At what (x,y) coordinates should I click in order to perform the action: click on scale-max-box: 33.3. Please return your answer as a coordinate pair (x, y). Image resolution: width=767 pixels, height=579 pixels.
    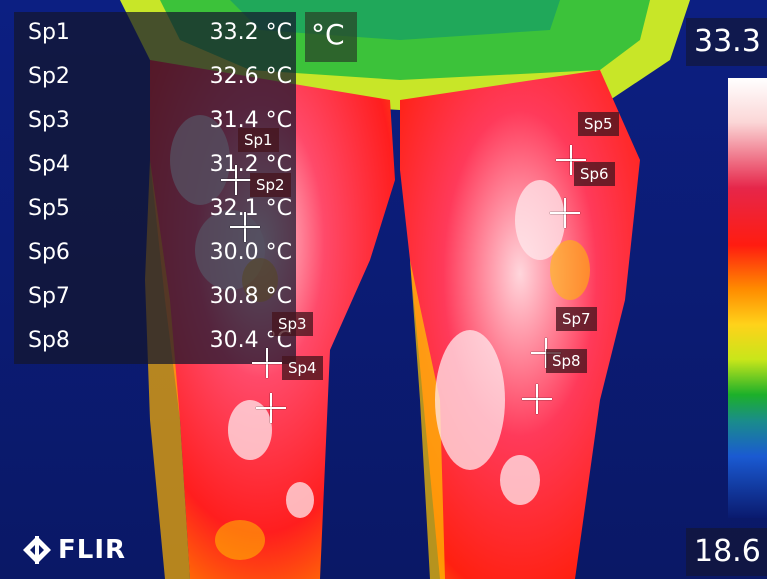
    Looking at the image, I should click on (726, 42).